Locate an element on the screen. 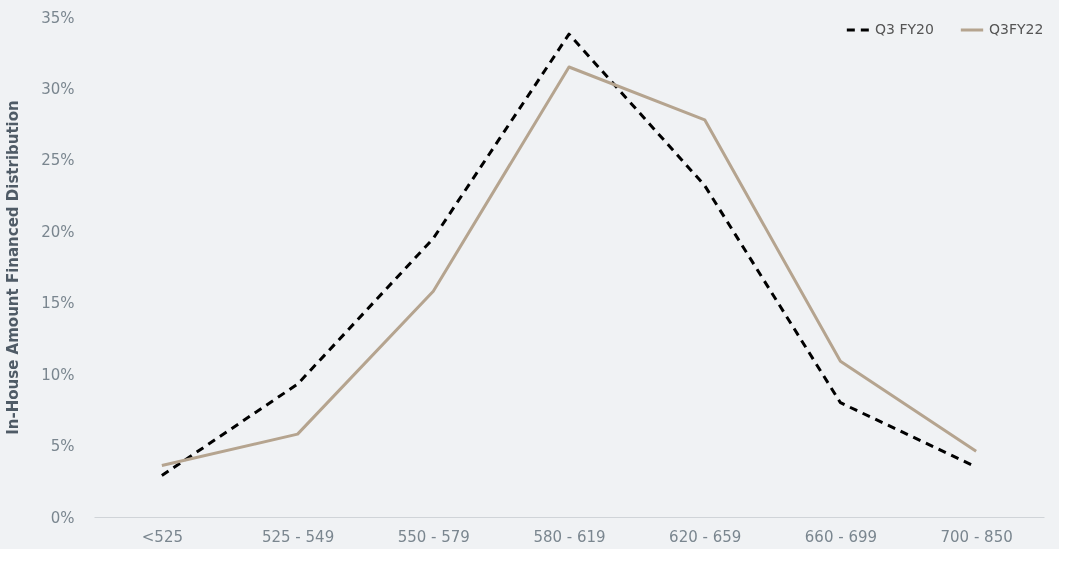 Image resolution: width=1074 pixels, height=563 pixels. x-tick-label: 580 - 619 is located at coordinates (569, 536).